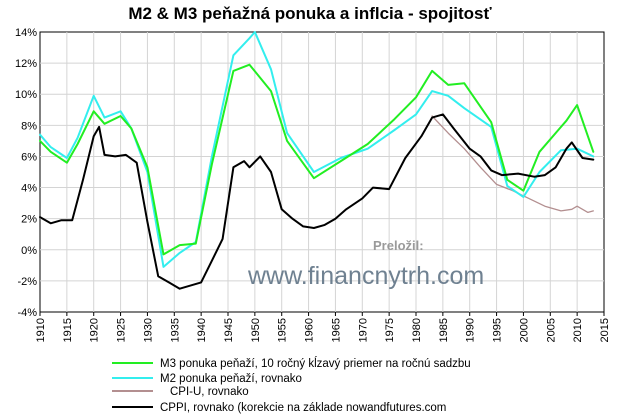  I want to click on legend-label: M2 ponuka peňaží, rovnako, so click(231, 379).